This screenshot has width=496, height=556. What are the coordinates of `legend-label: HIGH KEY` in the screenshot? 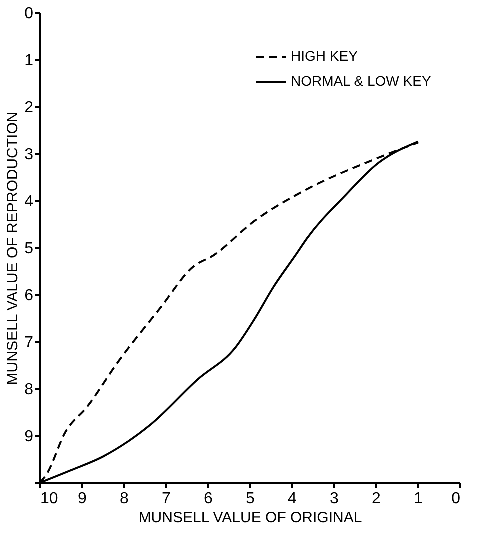 It's located at (325, 56).